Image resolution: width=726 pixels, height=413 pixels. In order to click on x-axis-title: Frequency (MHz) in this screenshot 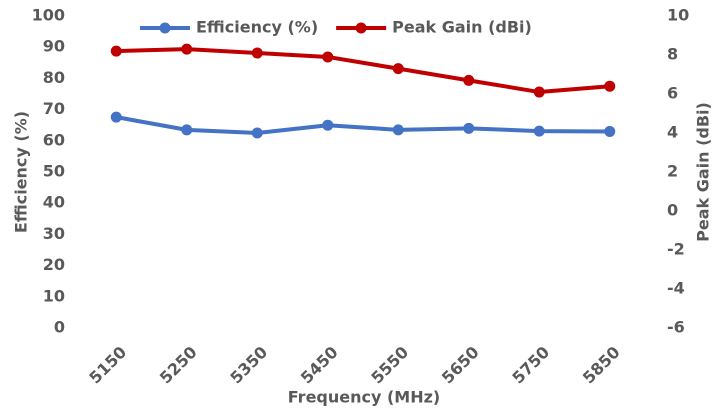, I will do `click(364, 397)`.